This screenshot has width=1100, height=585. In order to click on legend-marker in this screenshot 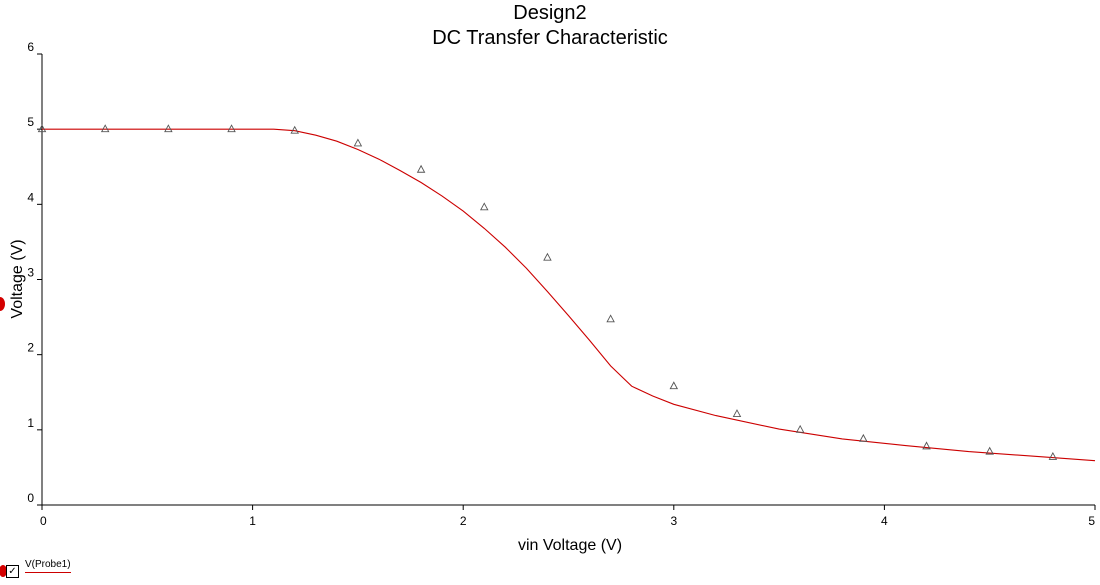, I will do `click(3, 571)`.